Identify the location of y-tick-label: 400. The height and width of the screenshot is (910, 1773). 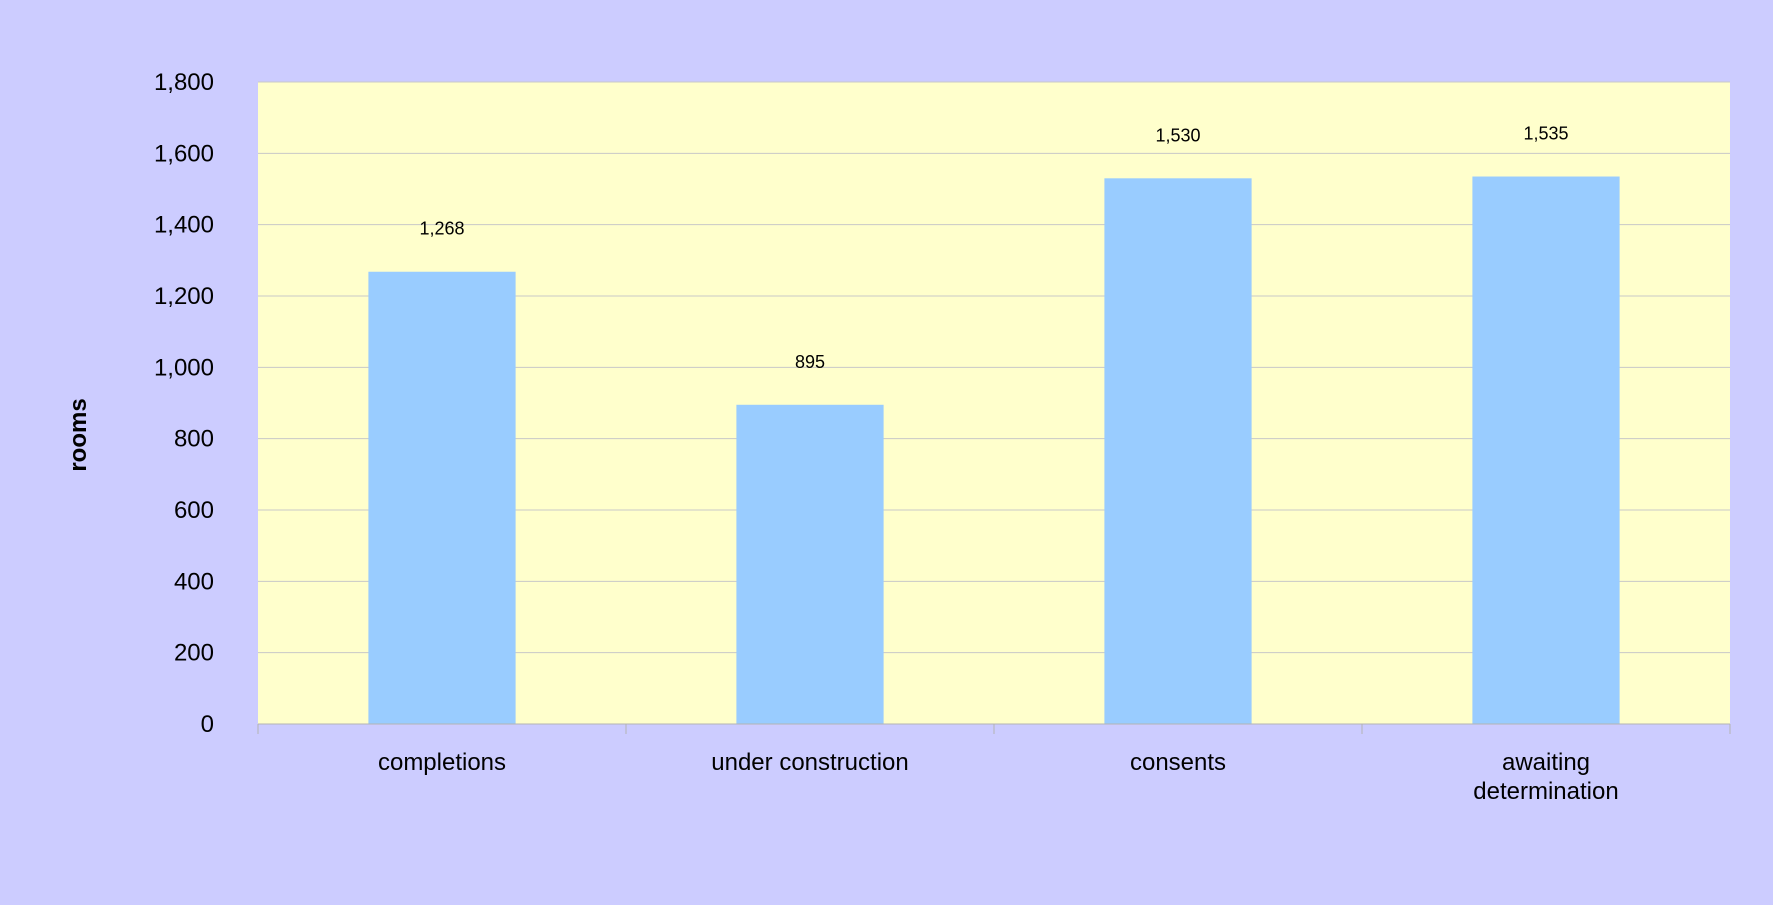
(194, 581).